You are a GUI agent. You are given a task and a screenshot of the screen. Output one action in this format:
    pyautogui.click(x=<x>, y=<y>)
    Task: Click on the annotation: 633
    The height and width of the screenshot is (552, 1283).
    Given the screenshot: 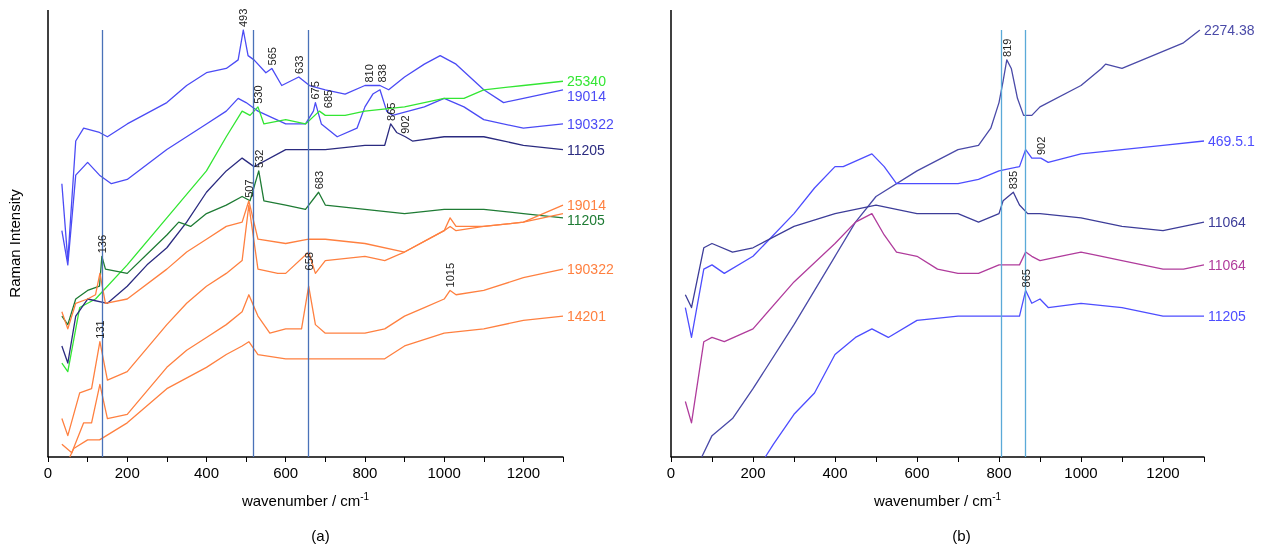 What is the action you would take?
    pyautogui.click(x=298, y=64)
    